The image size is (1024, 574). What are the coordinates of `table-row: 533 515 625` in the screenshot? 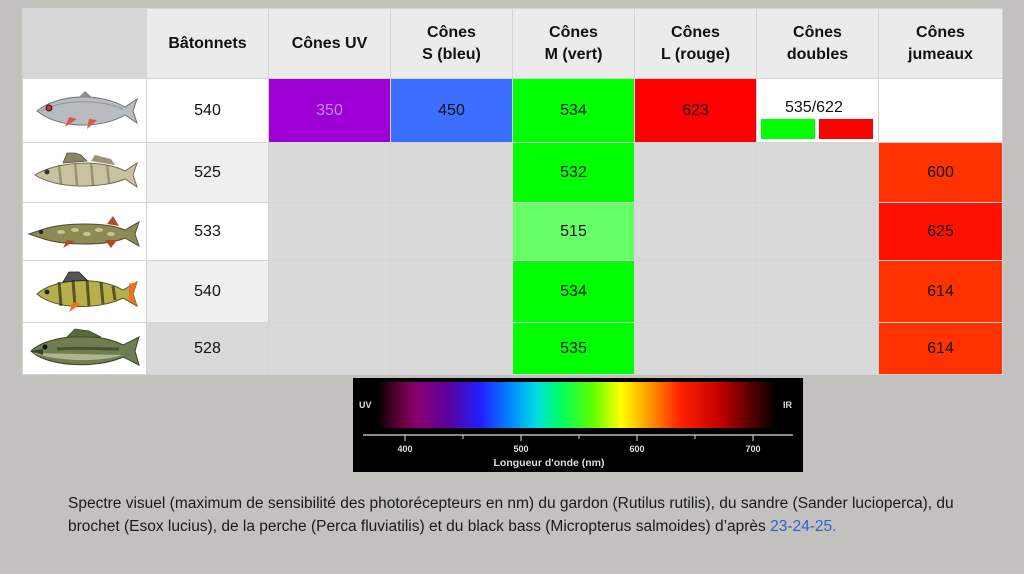 It's located at (512, 231).